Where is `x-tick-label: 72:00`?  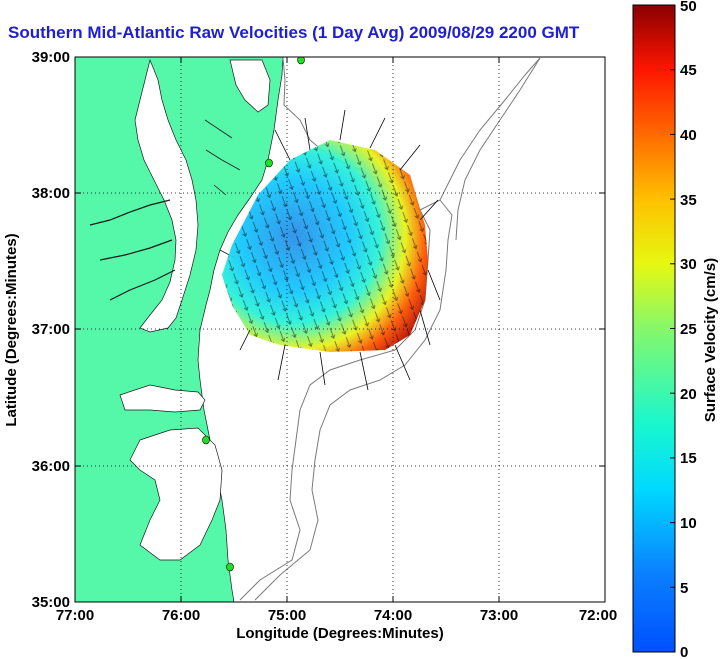
x-tick-label: 72:00 is located at coordinates (598, 615).